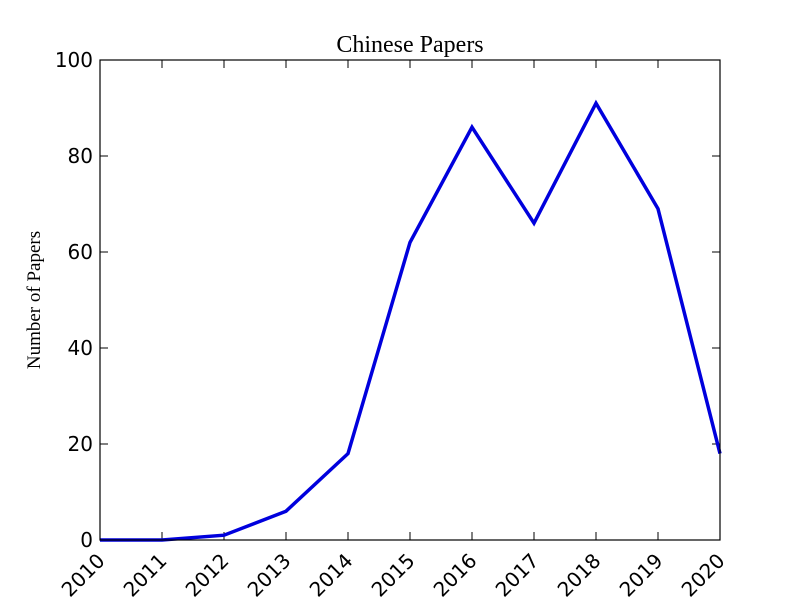 The height and width of the screenshot is (600, 800). I want to click on x-tick-label: 2019, so click(641, 574).